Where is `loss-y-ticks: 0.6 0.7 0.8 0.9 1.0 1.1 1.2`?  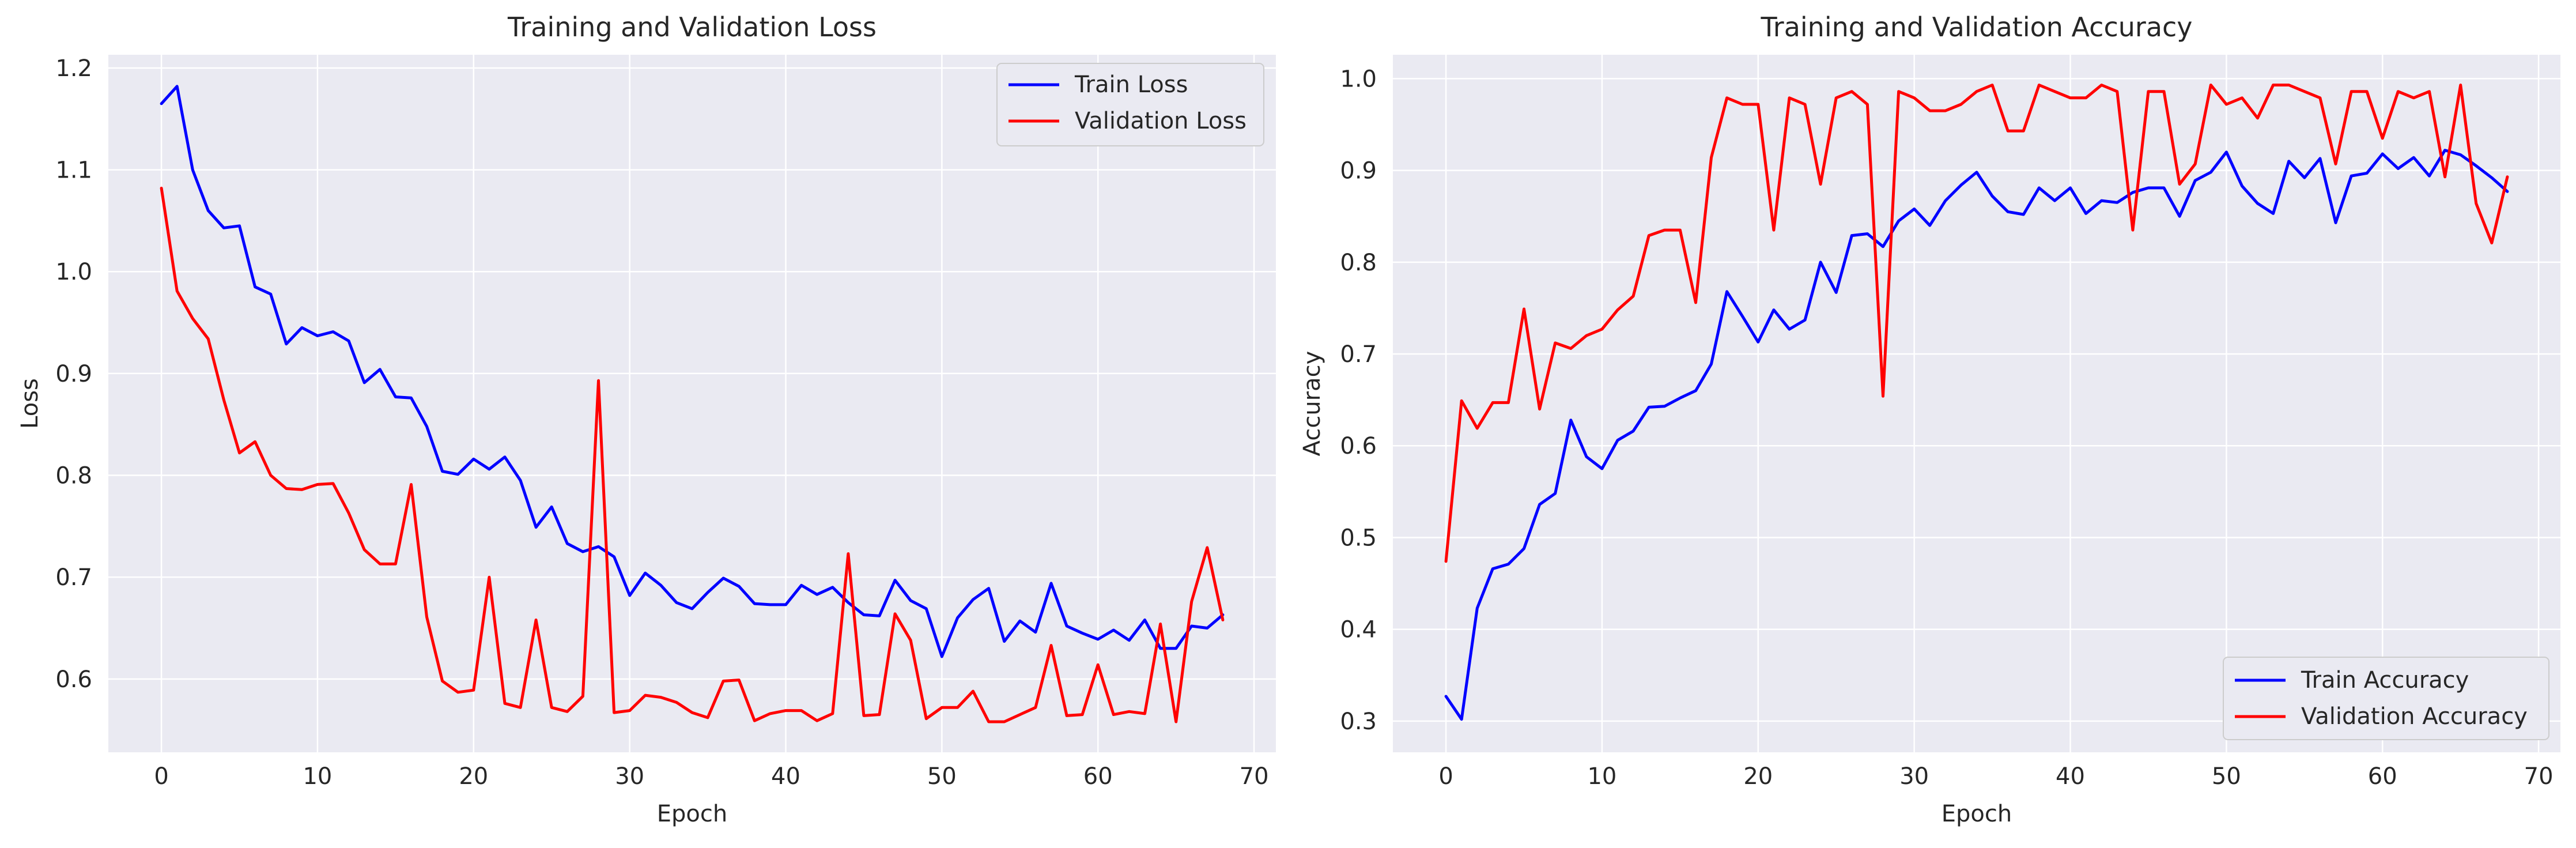 loss-y-ticks: 0.6 0.7 0.8 0.9 1.0 1.1 1.2 is located at coordinates (73, 374).